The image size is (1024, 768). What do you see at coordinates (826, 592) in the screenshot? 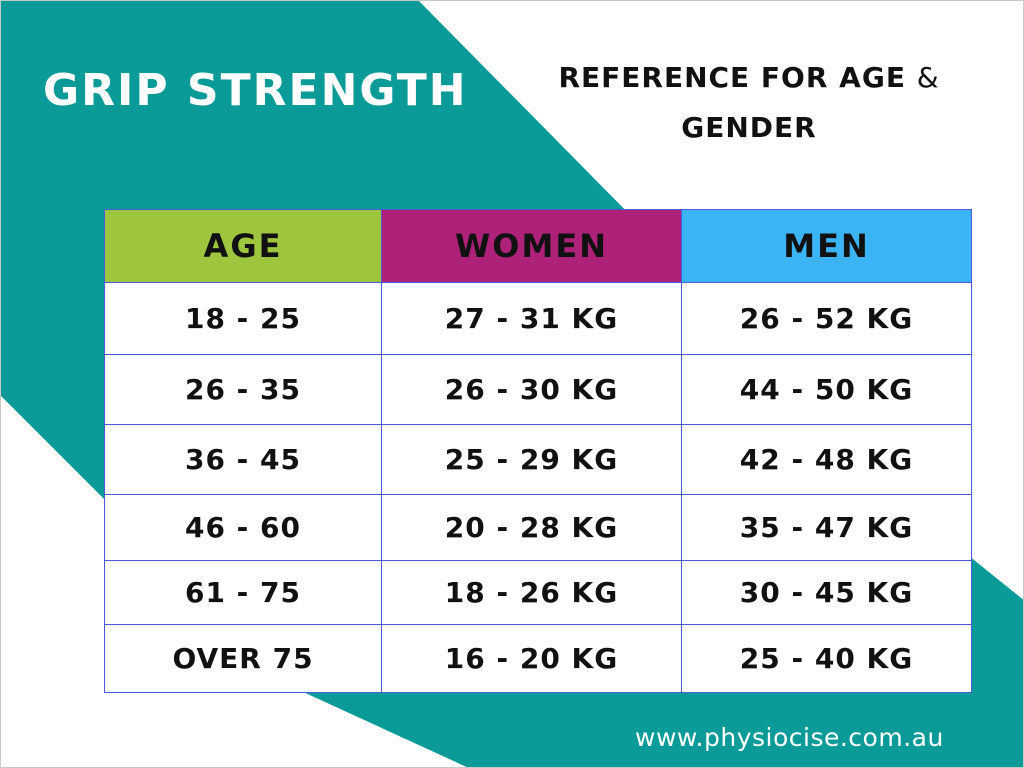
I see `cell-men: 30 - 45 KG` at bounding box center [826, 592].